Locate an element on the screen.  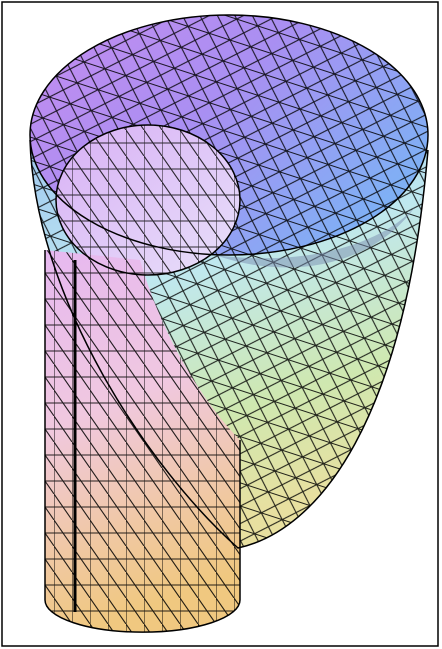
rim-shadow is located at coordinates (320, 229).